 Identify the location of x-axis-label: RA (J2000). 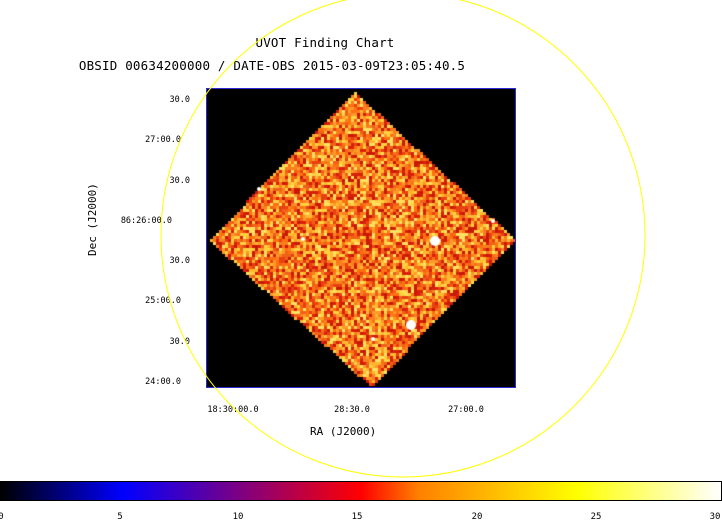
(343, 431).